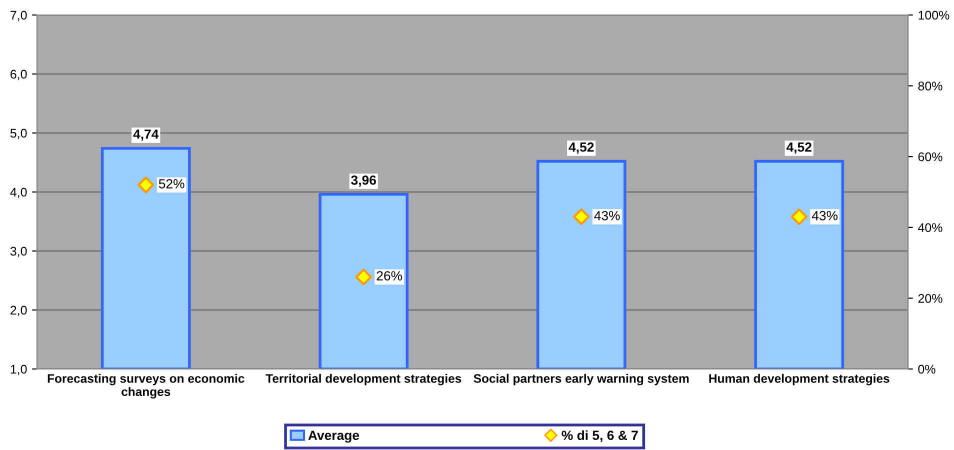 The height and width of the screenshot is (450, 954). What do you see at coordinates (927, 369) in the screenshot?
I see `y2-tick-label: 0%` at bounding box center [927, 369].